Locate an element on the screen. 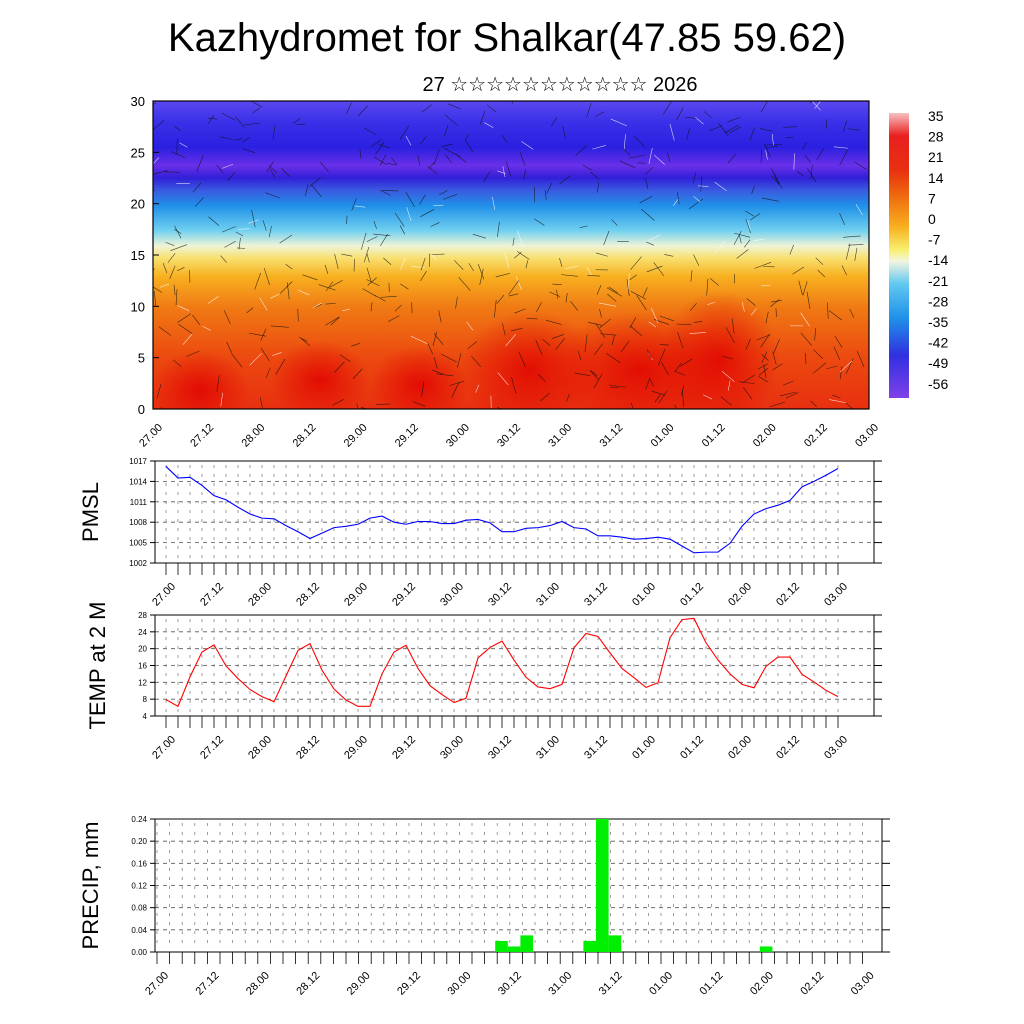  field-x-tick-label: 30.00 is located at coordinates (458, 436).